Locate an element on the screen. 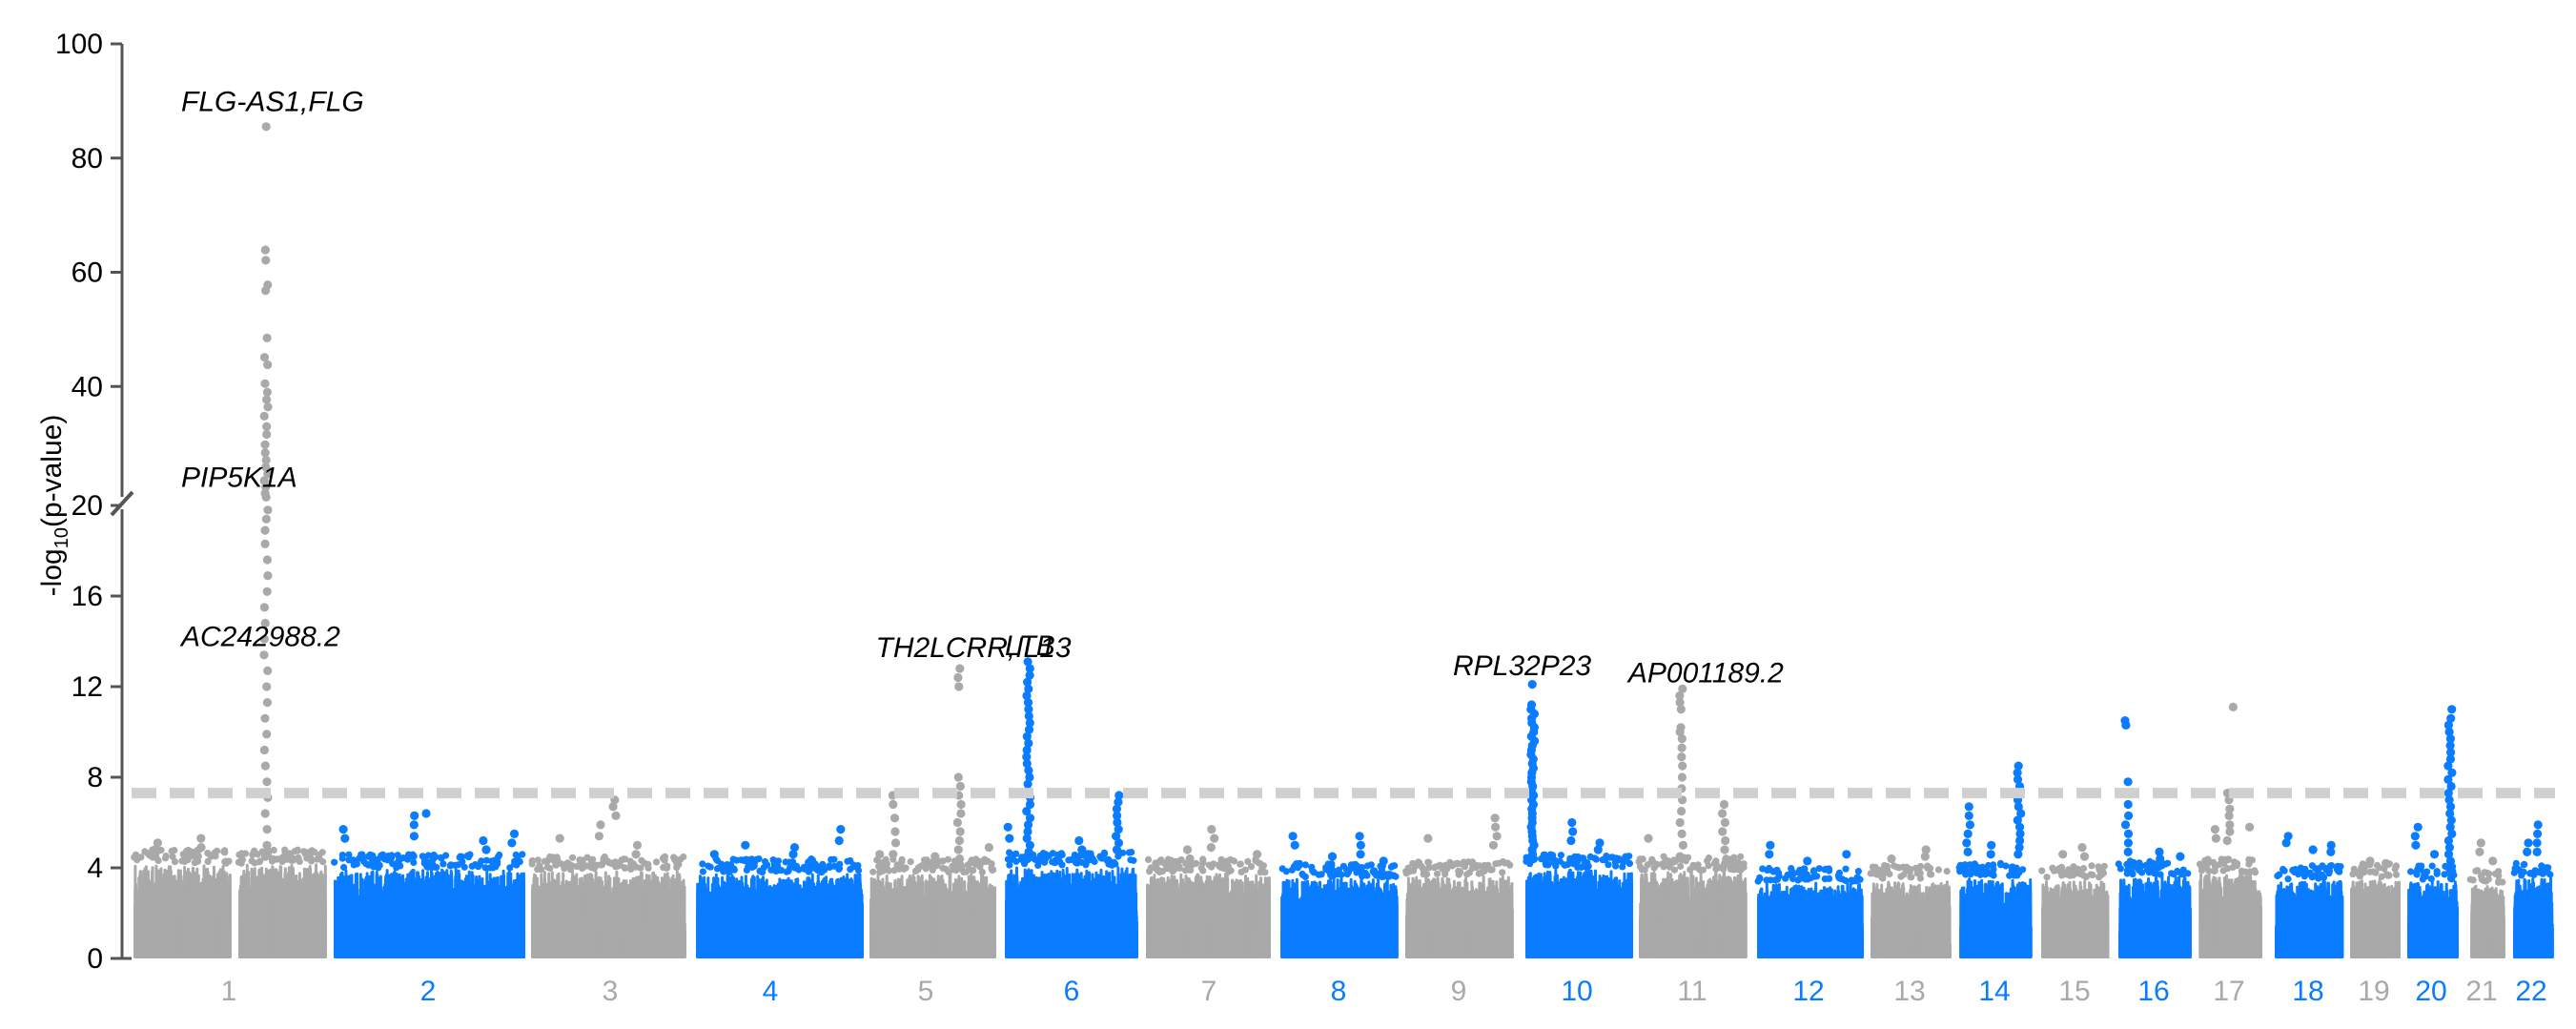 This screenshot has width=2576, height=1029. chromosome-7-points is located at coordinates (1208, 891).